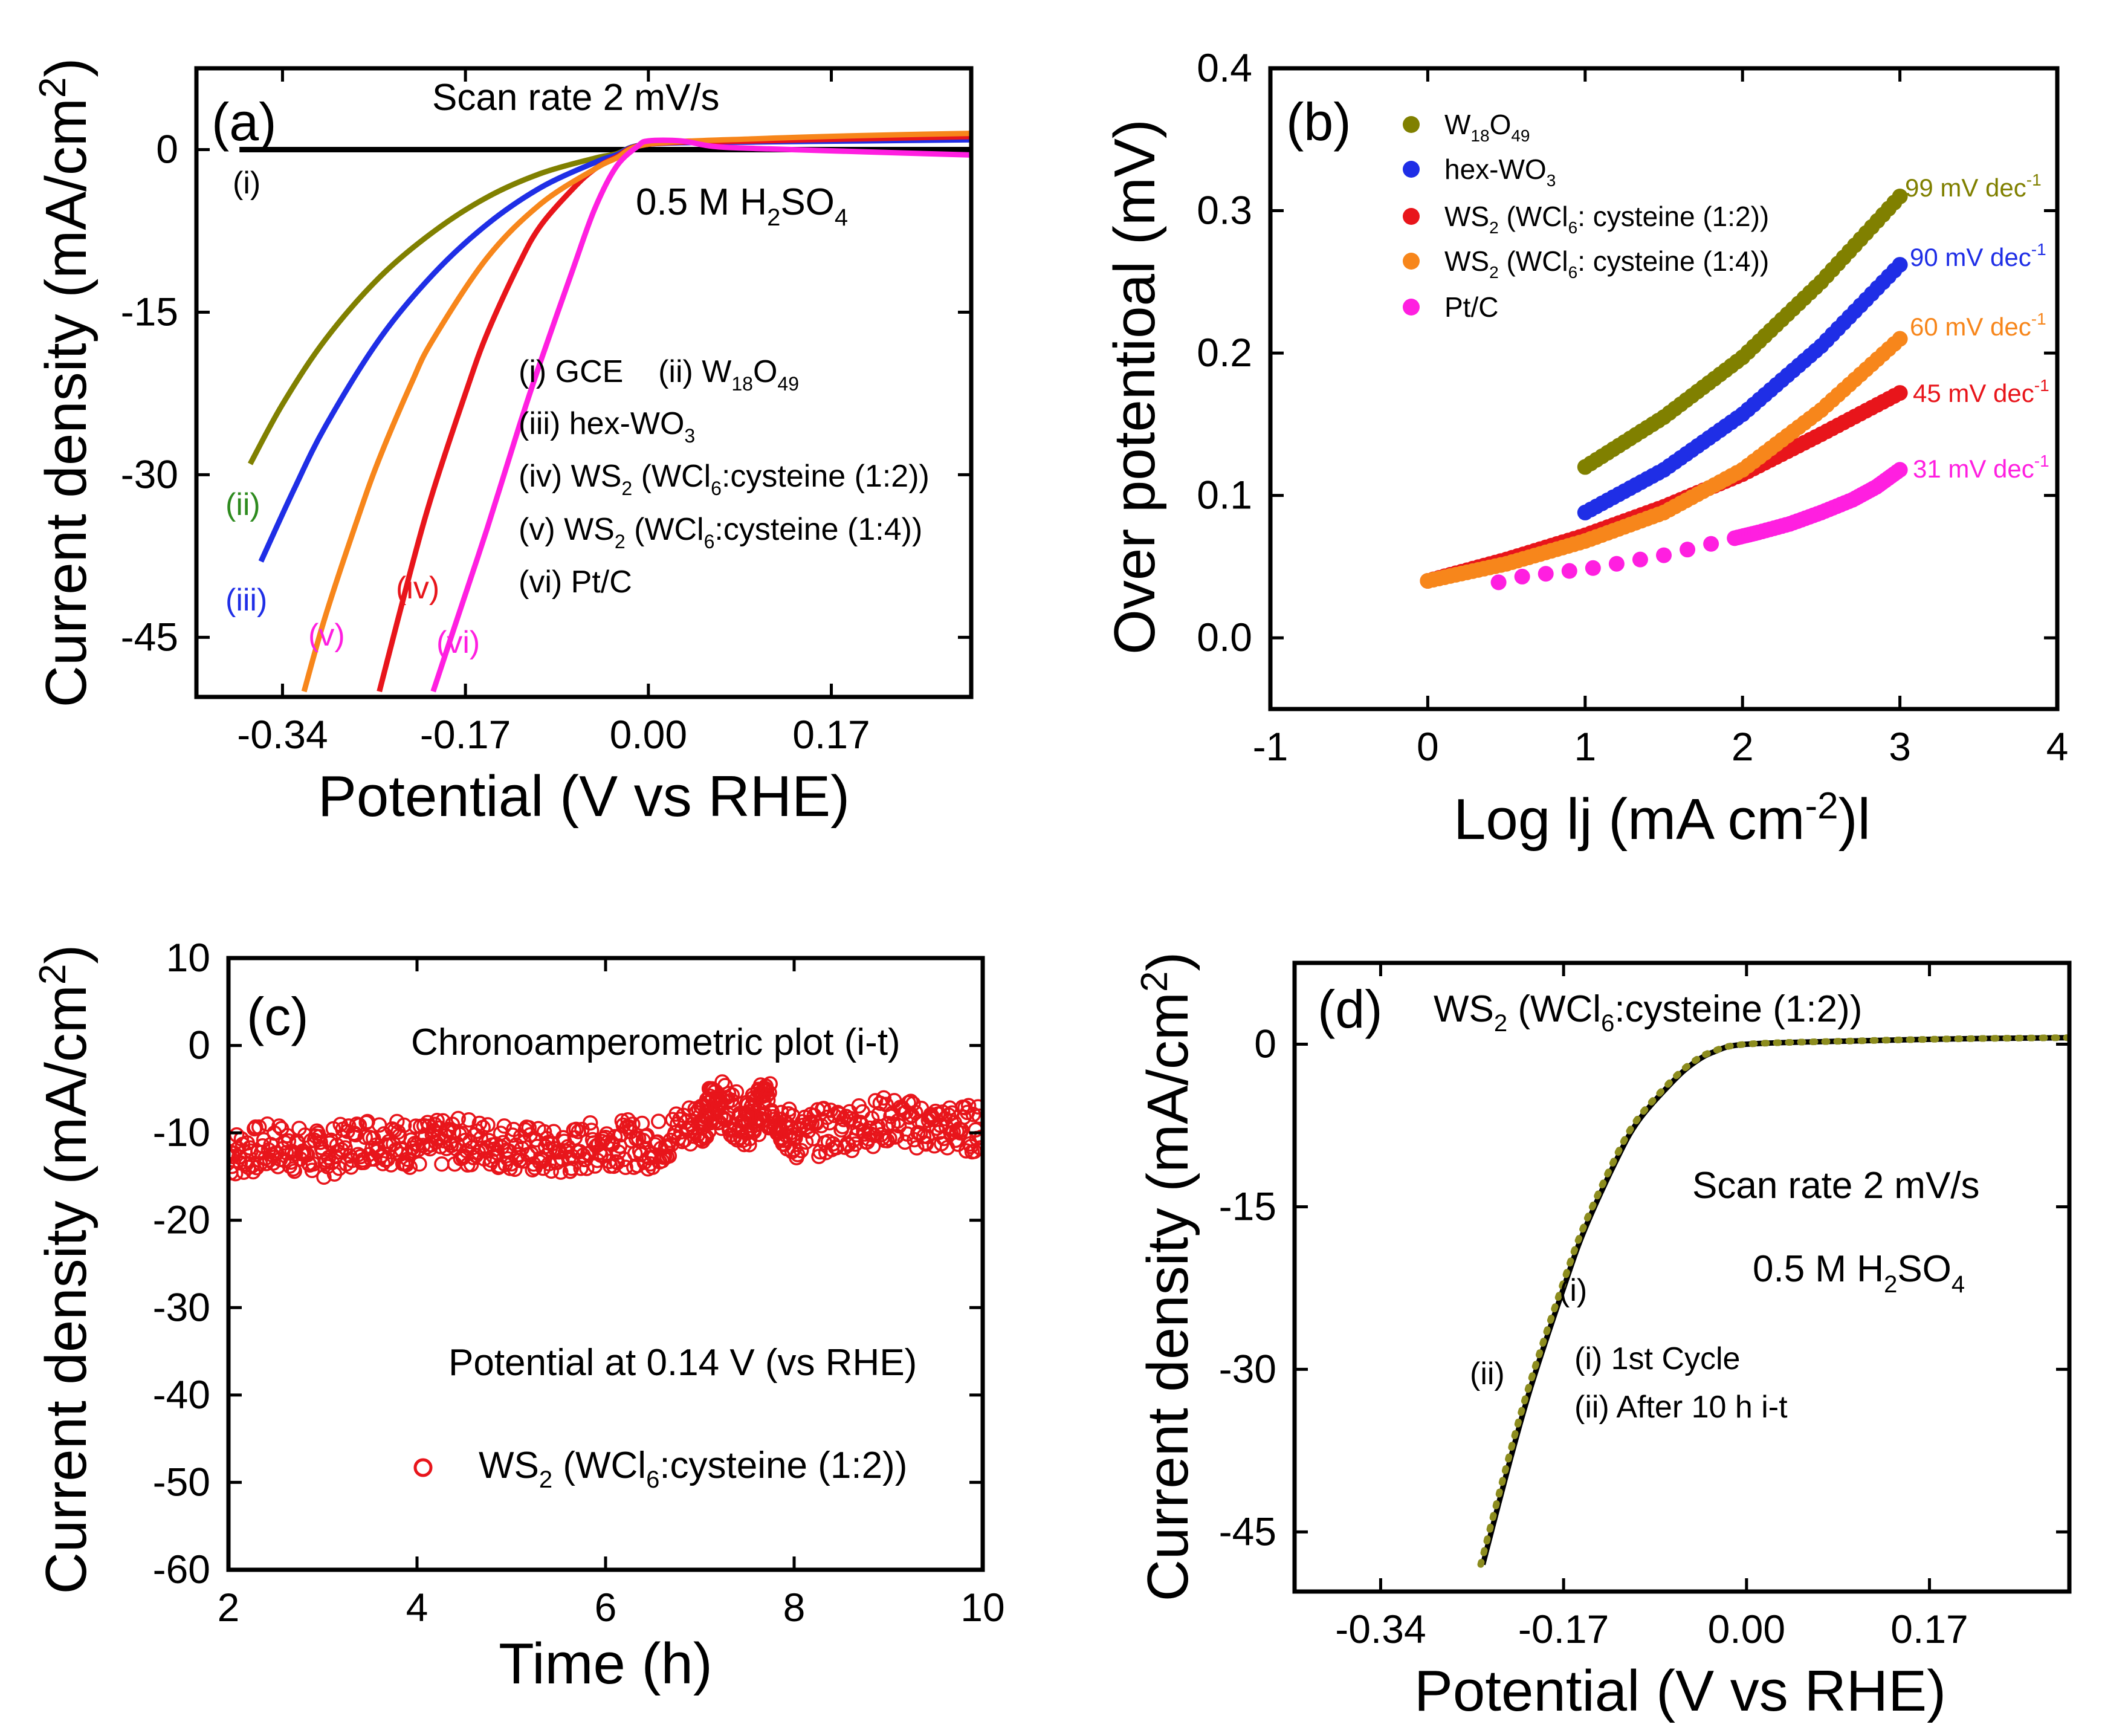 Image resolution: width=2102 pixels, height=1736 pixels. Describe the element at coordinates (693, 1469) in the screenshot. I see `legend-c-label: WS2 (WCl6:cysteine (1:2))` at that location.